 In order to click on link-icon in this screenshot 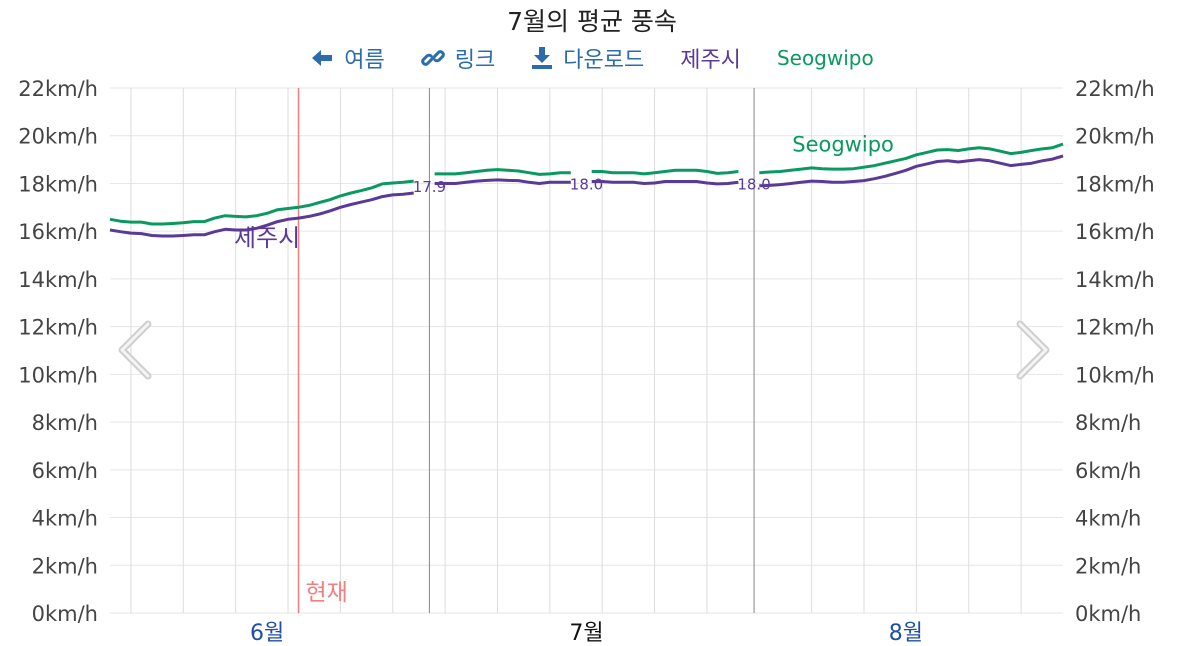, I will do `click(432, 58)`.